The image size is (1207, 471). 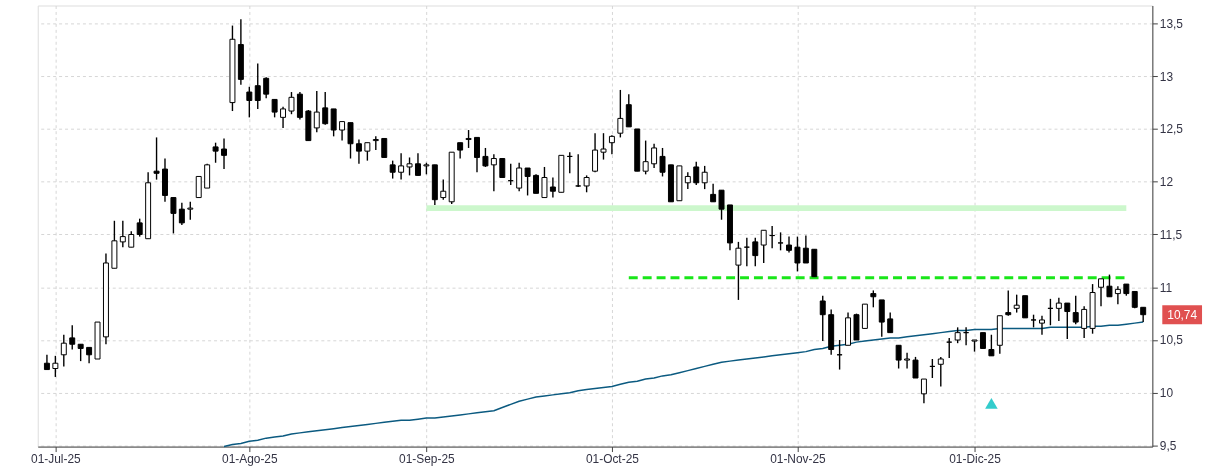 What do you see at coordinates (975, 458) in the screenshot?
I see `x-tick-label: 01-Dic-25` at bounding box center [975, 458].